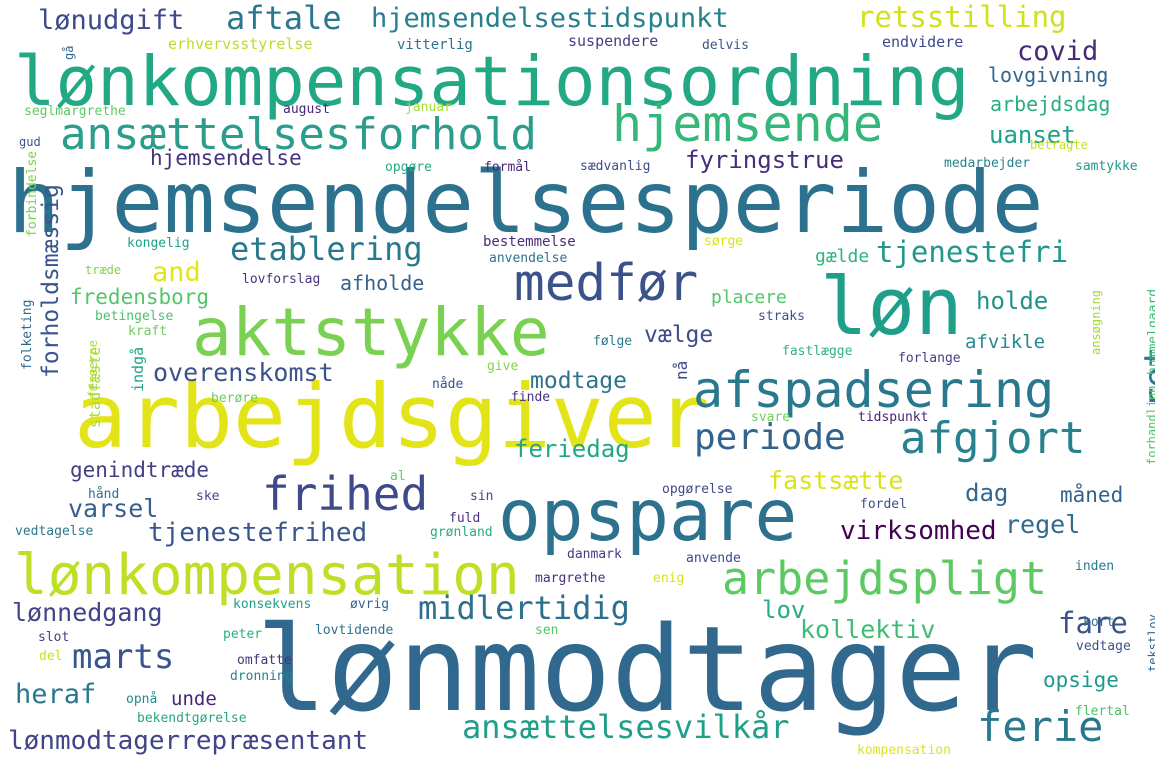 This screenshot has width=1155, height=770. I want to click on word-afgjort: afgjort, so click(993, 438).